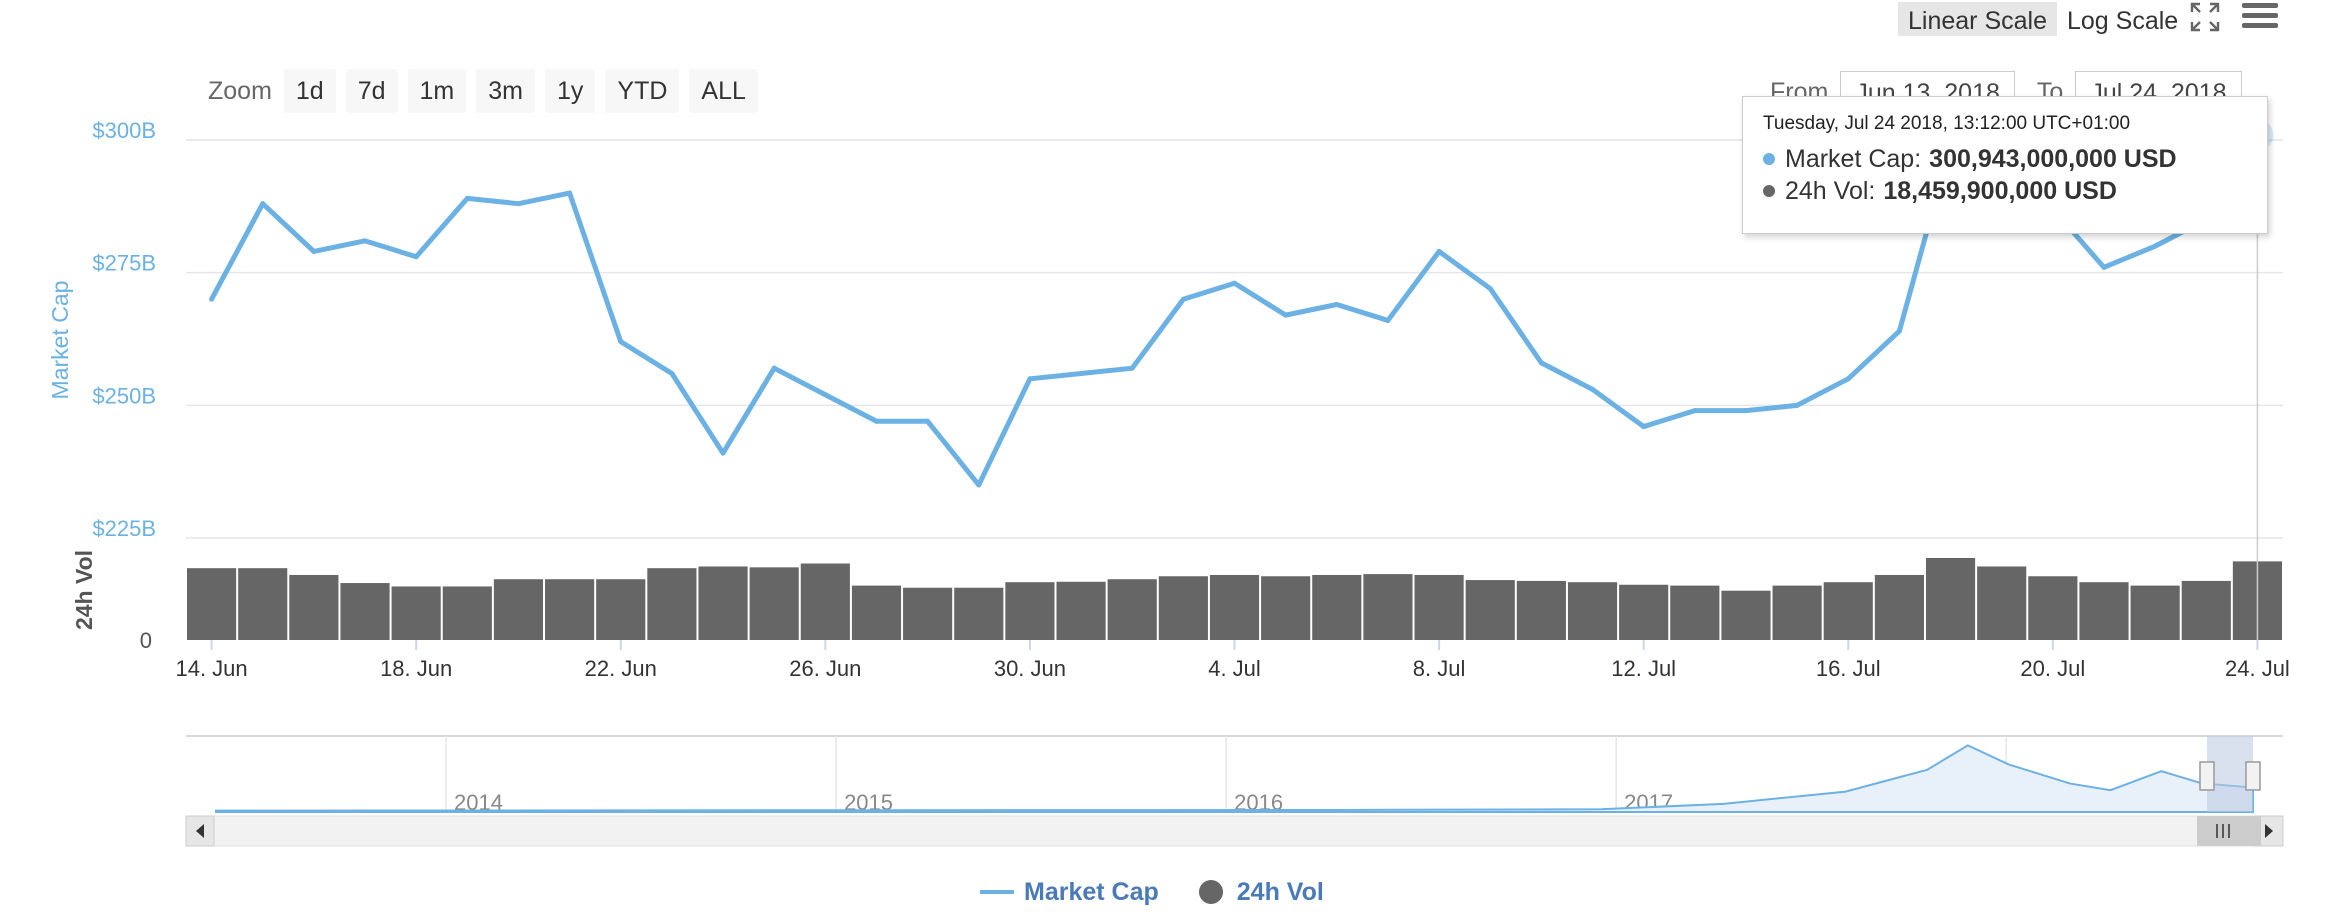 The width and height of the screenshot is (2340, 916). What do you see at coordinates (825, 668) in the screenshot?
I see `x-tick-label: 26. Jun` at bounding box center [825, 668].